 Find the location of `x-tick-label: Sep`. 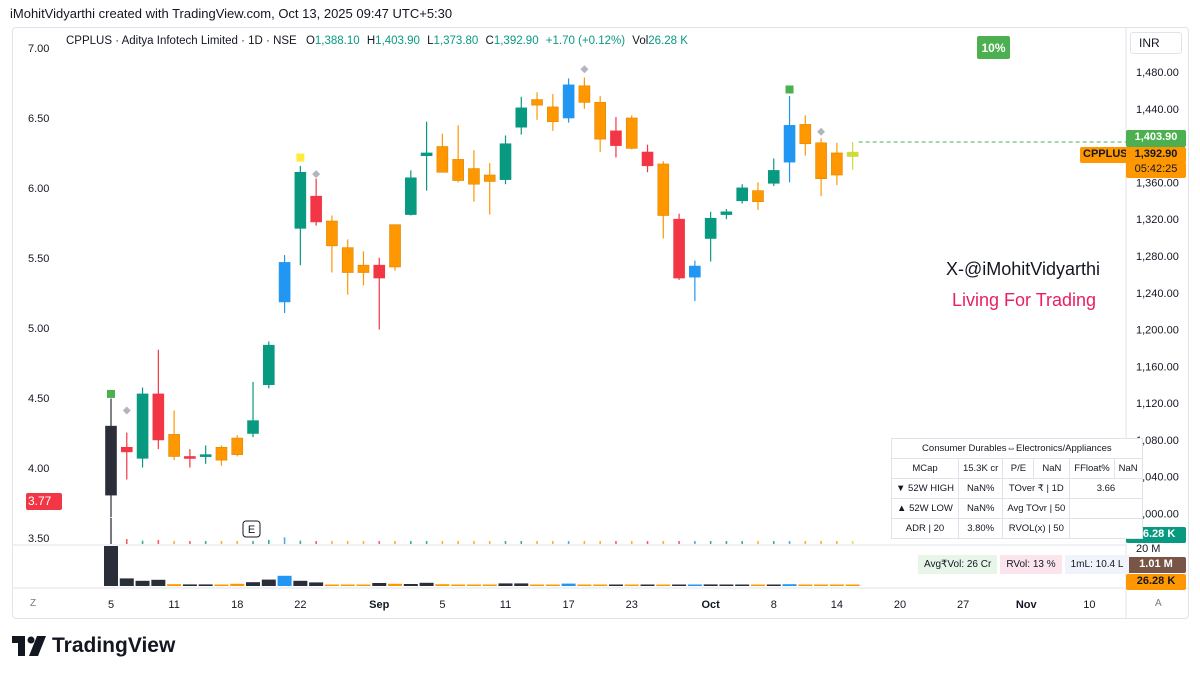

x-tick-label: Sep is located at coordinates (379, 605).